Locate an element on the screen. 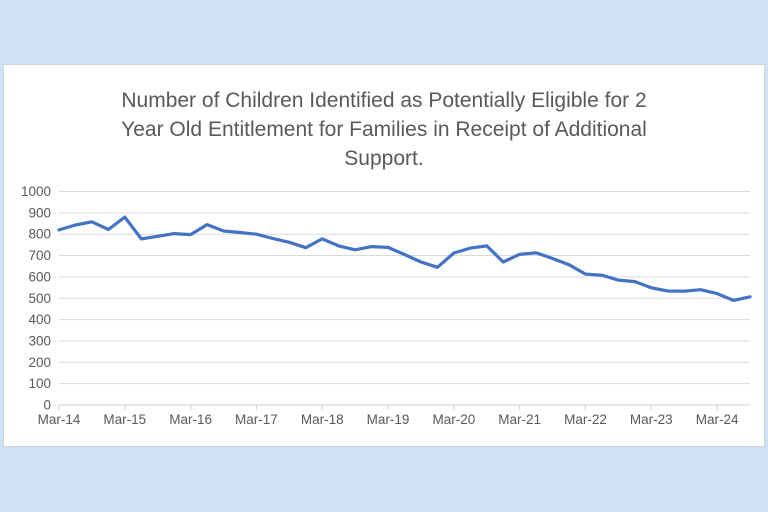  y-axis-label-1000: 1000 is located at coordinates (36, 191).